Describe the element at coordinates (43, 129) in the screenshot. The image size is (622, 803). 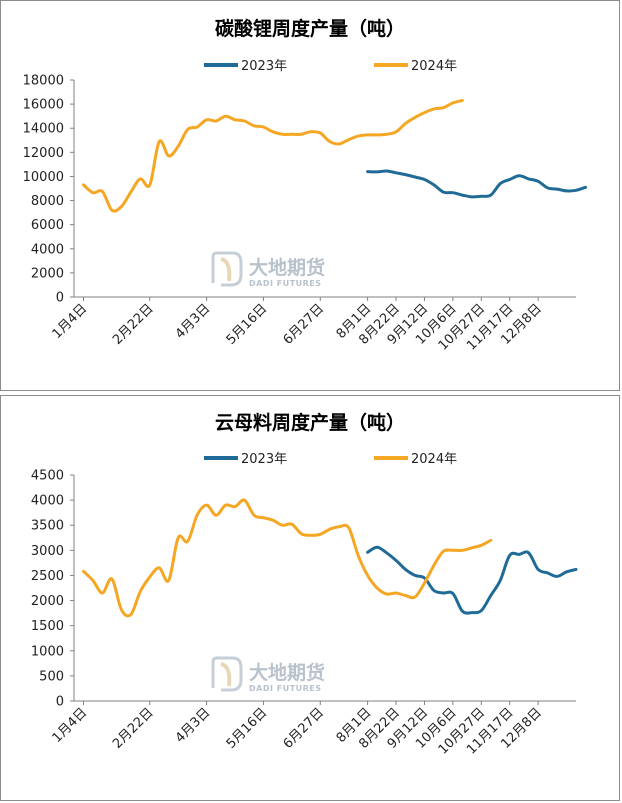
I see `y-tick-label: 14000` at that location.